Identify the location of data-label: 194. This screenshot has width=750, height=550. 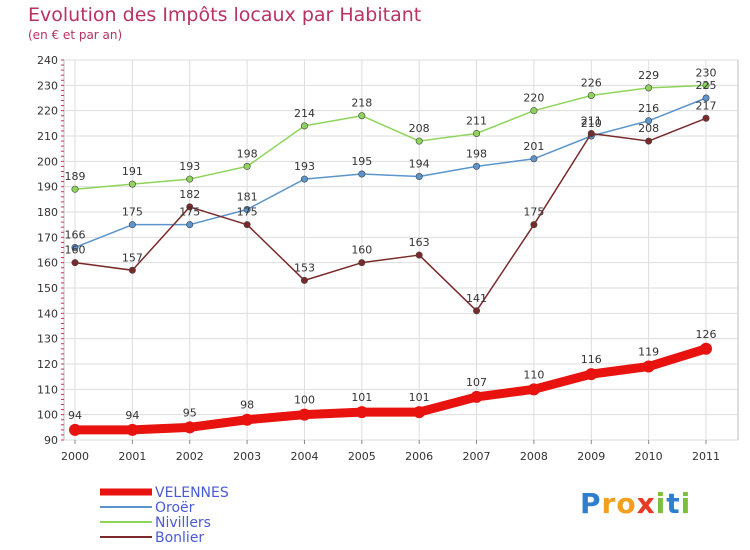
(419, 164).